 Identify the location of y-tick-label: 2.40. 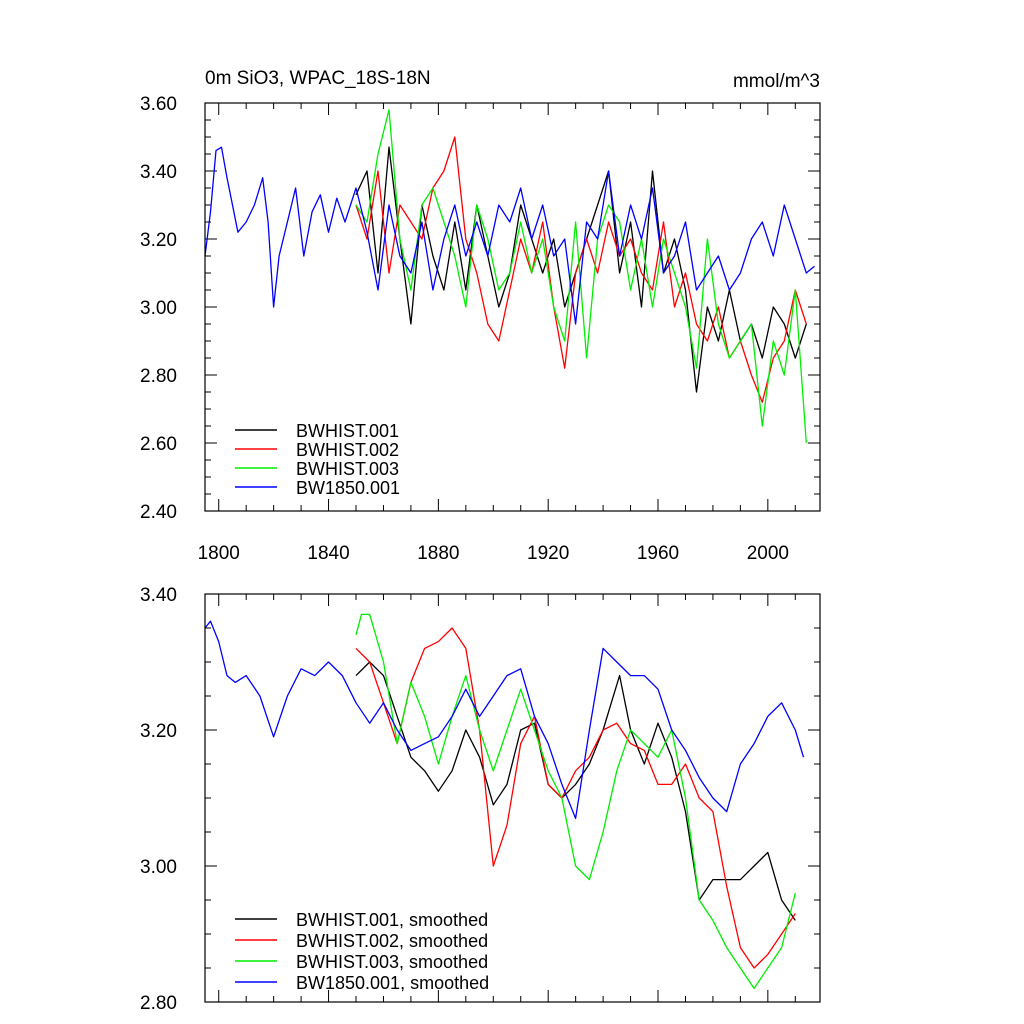
(158, 512).